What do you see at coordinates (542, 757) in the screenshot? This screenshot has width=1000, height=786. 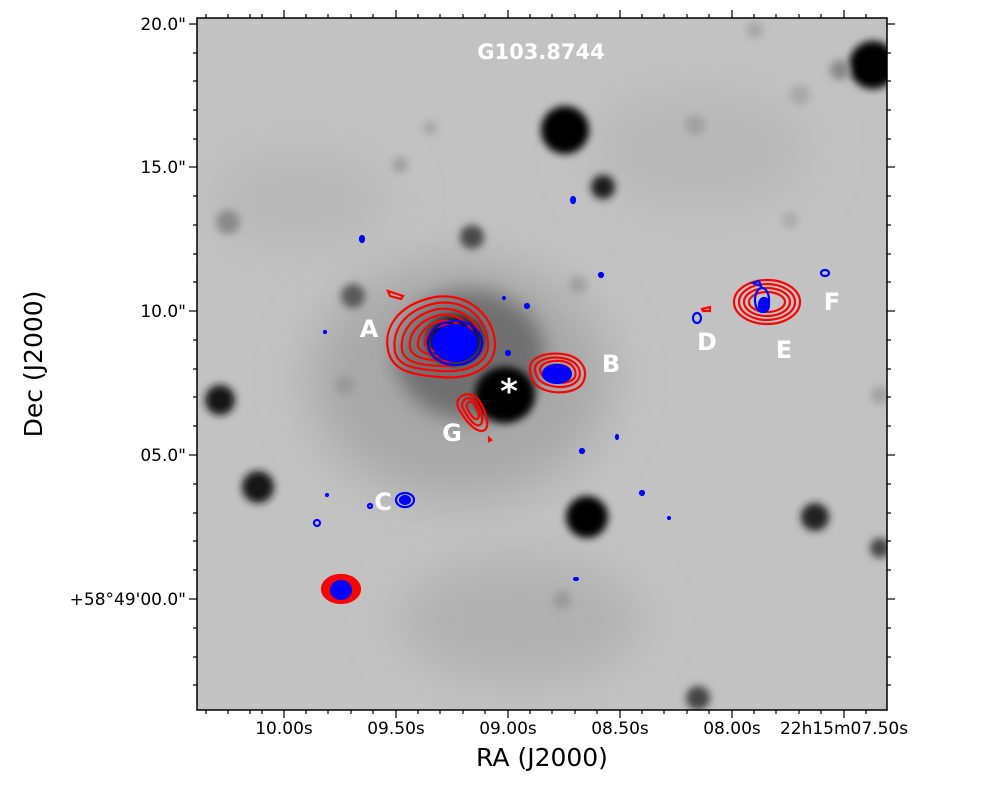 I see `x-axis-label: RA (J2000)` at bounding box center [542, 757].